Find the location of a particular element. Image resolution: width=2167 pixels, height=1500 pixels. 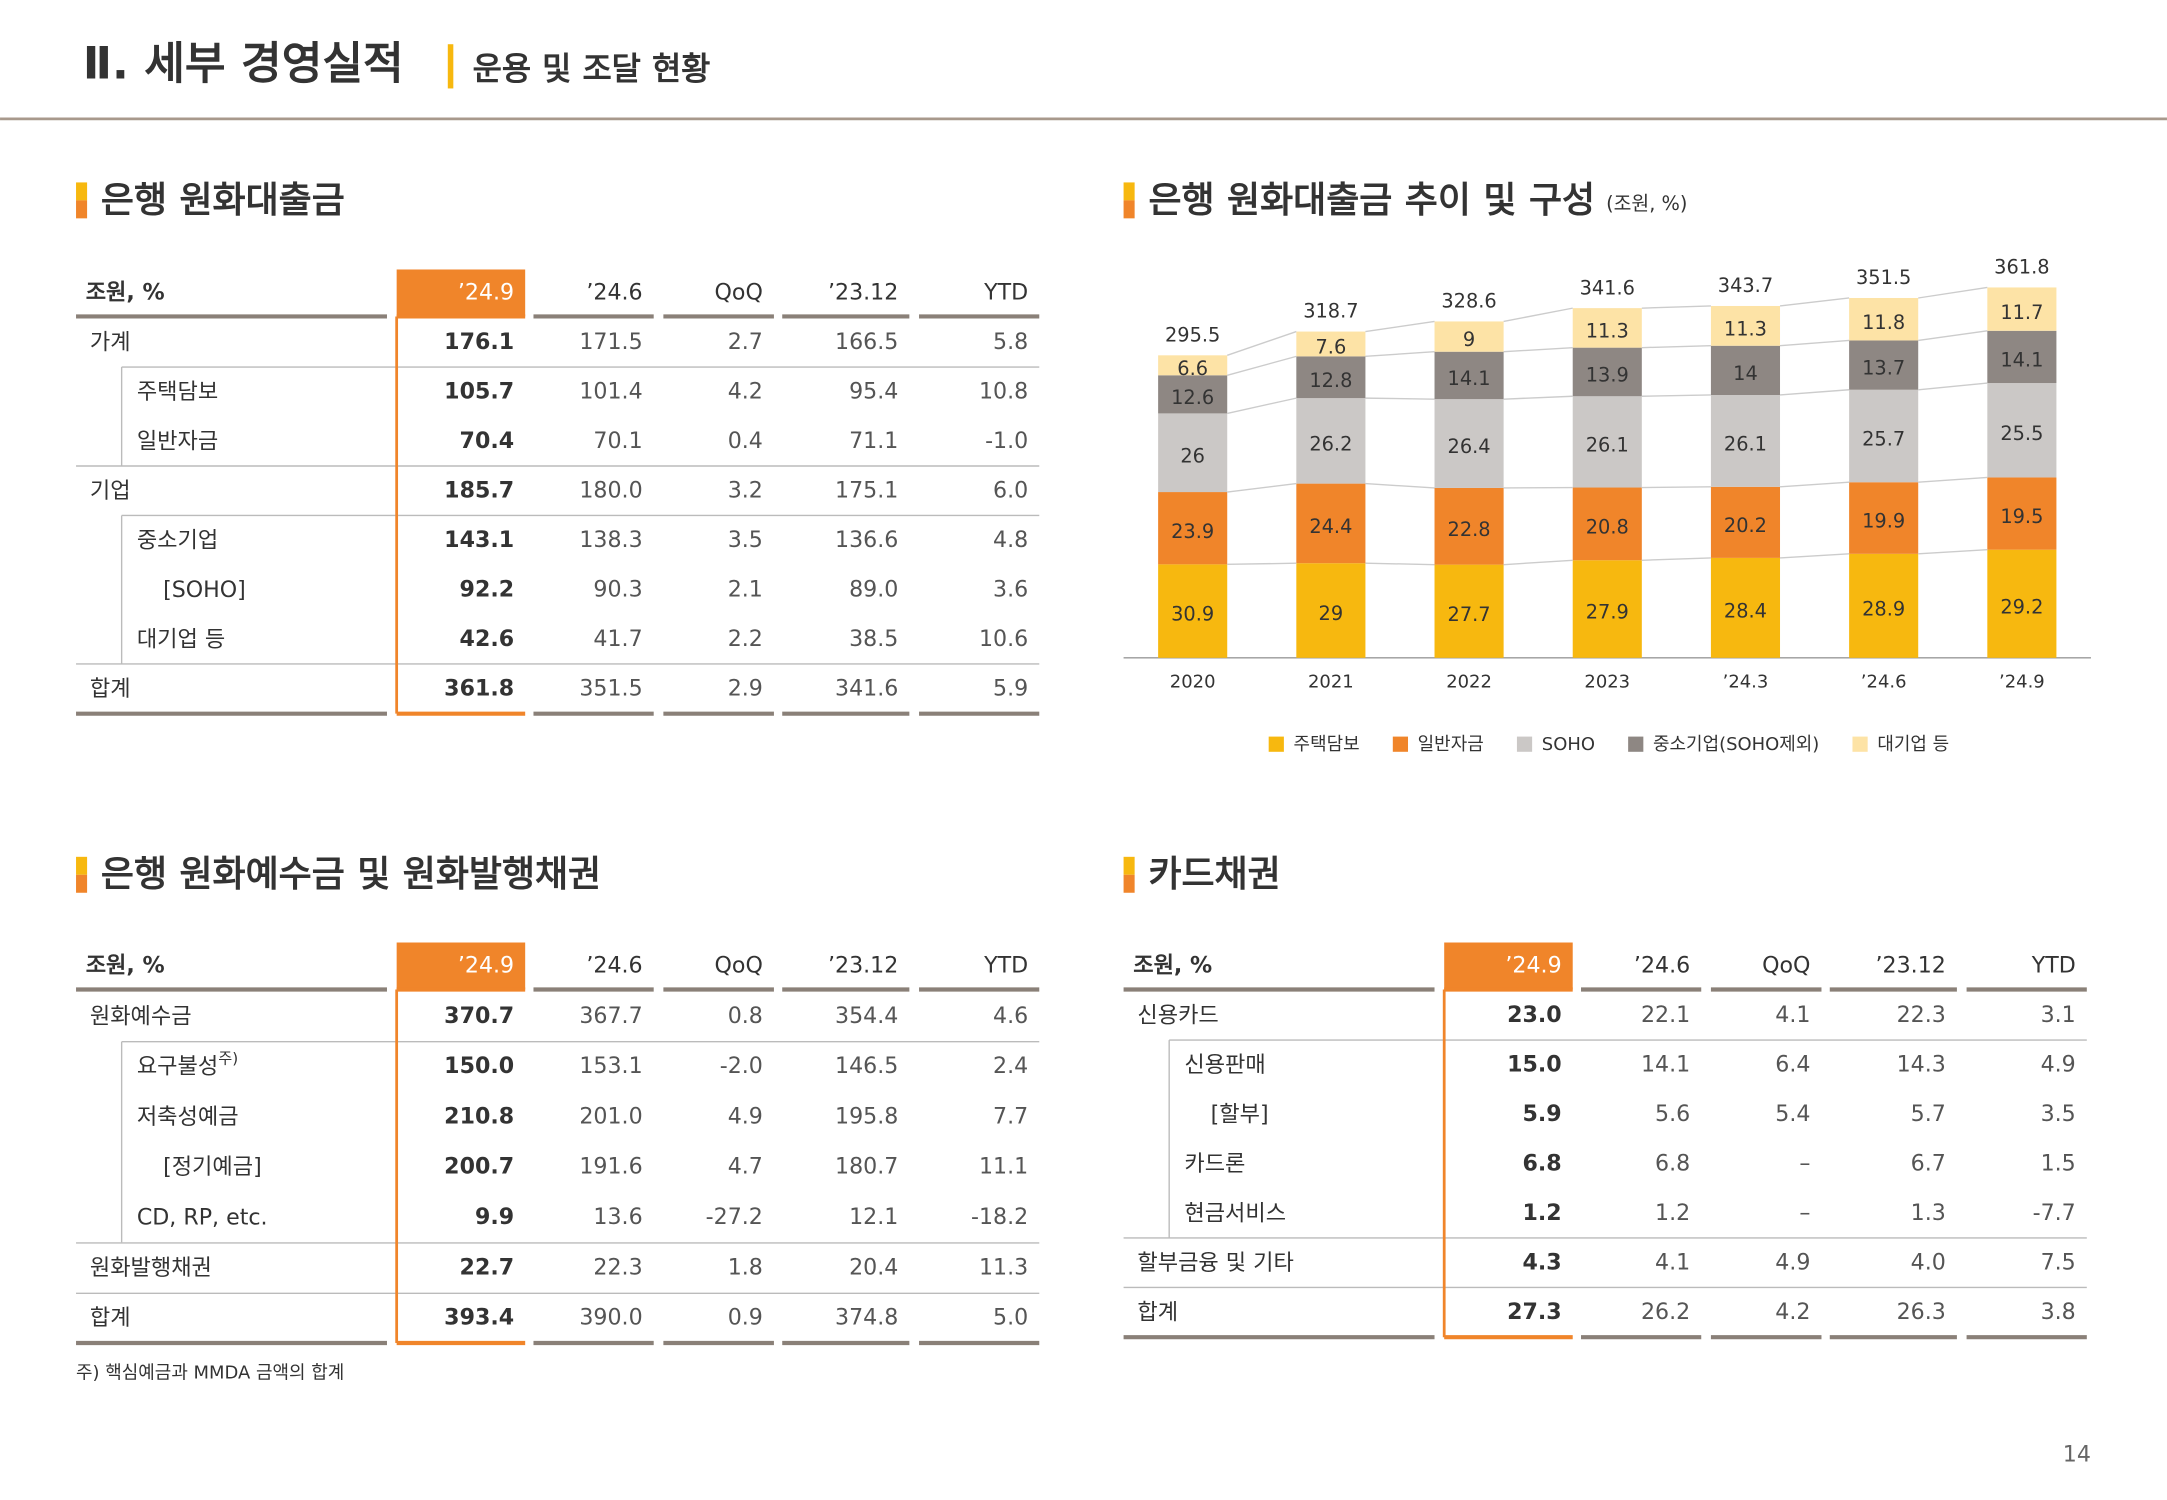

cell: 5.6 is located at coordinates (1672, 1114).